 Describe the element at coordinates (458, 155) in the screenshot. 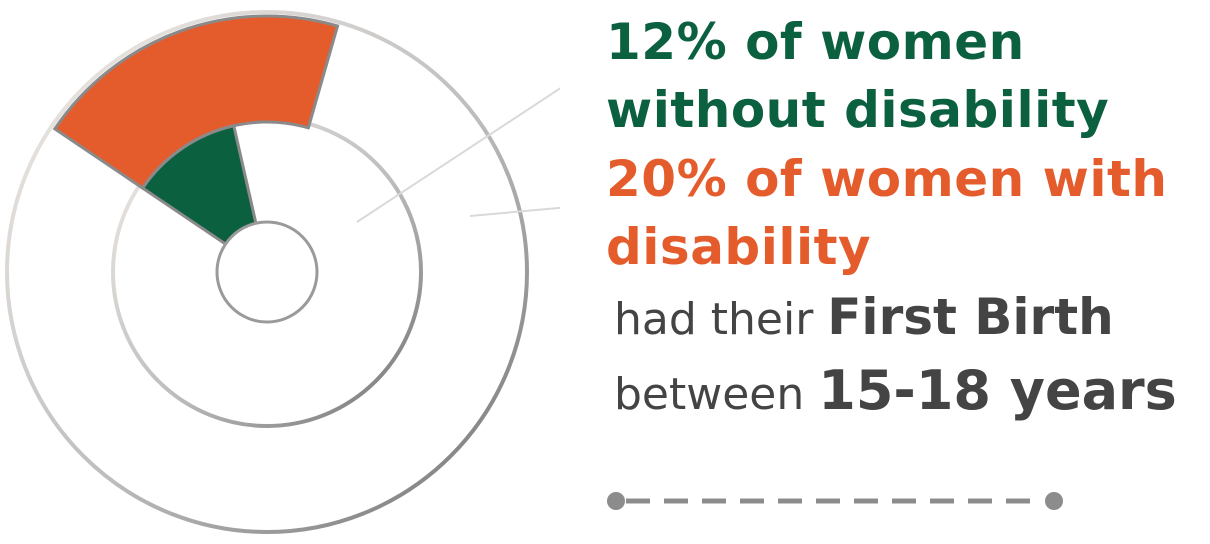

I see `leader-line-without` at that location.